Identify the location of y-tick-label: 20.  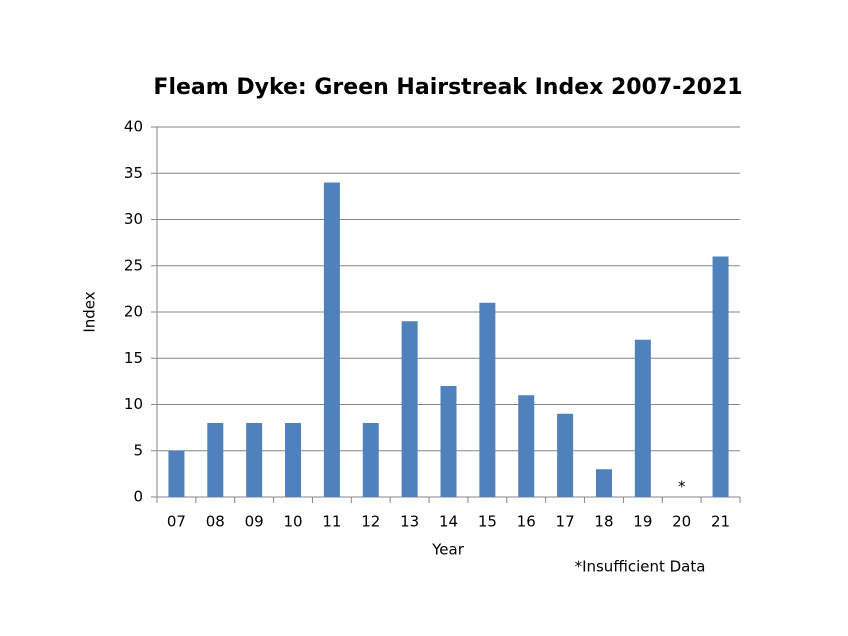
(133, 312).